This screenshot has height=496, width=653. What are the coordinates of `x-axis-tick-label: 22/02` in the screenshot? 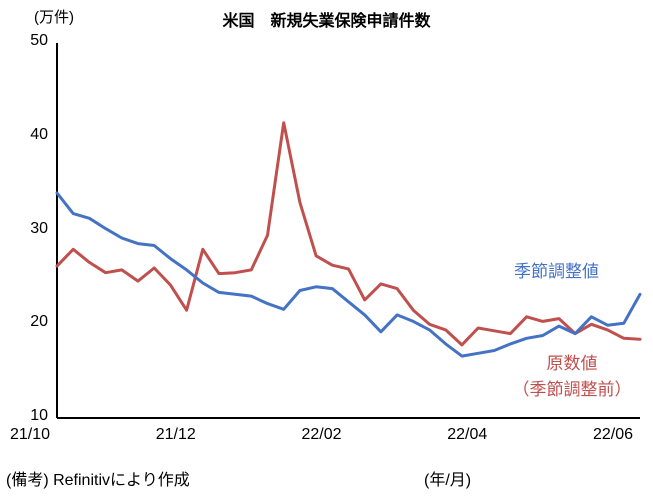 It's located at (321, 434).